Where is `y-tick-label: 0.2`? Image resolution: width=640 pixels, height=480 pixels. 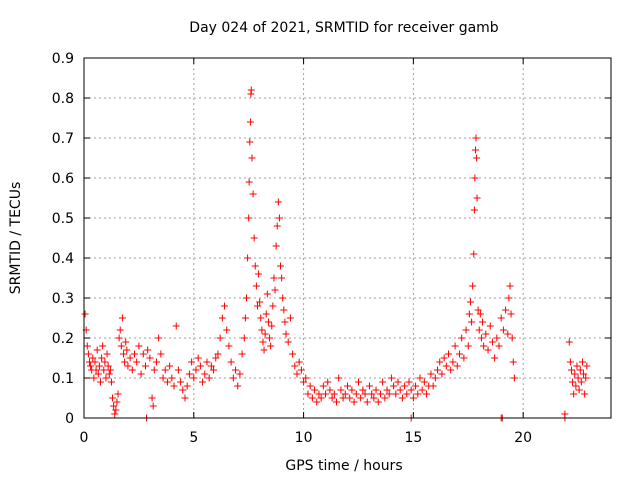
y-tick-label: 0.2 is located at coordinates (63, 339).